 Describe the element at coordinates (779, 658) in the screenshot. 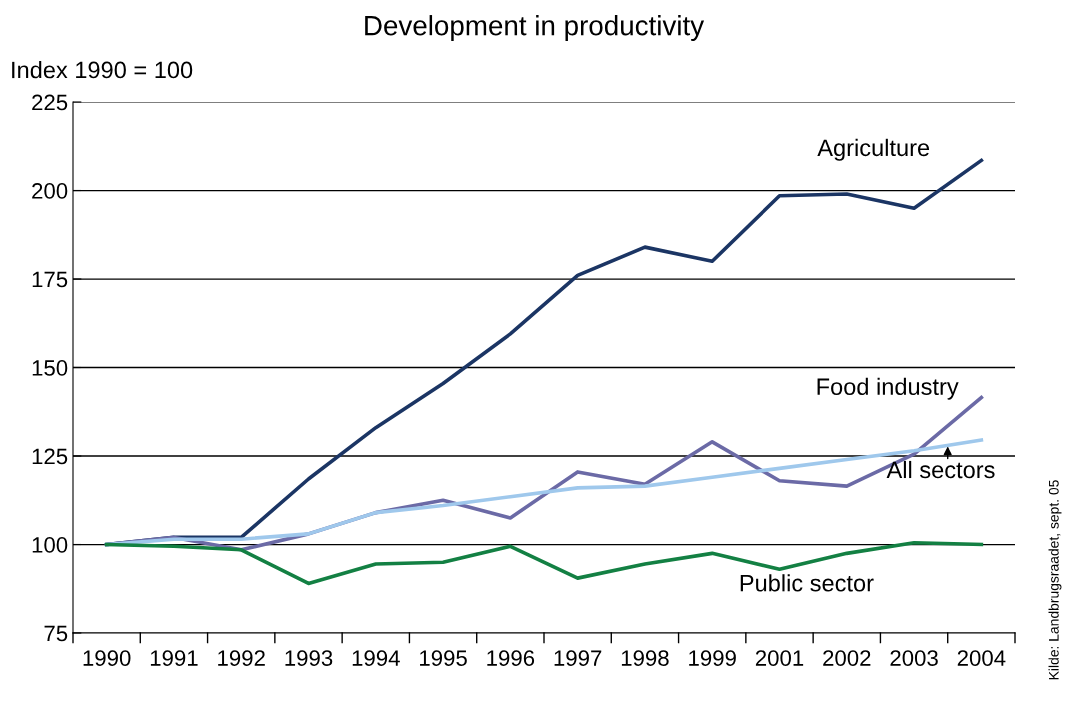

I see `x-tick-label: 2001` at that location.